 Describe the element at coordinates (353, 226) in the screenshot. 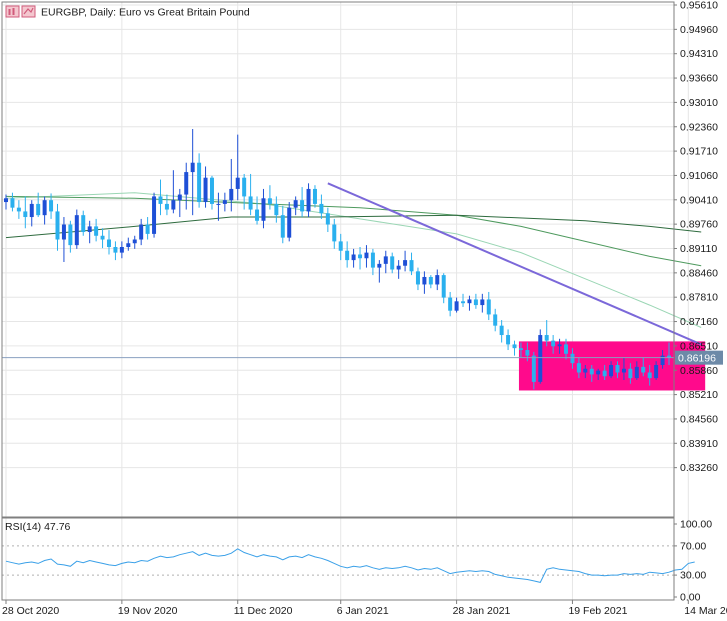

I see `moving-average-line` at that location.